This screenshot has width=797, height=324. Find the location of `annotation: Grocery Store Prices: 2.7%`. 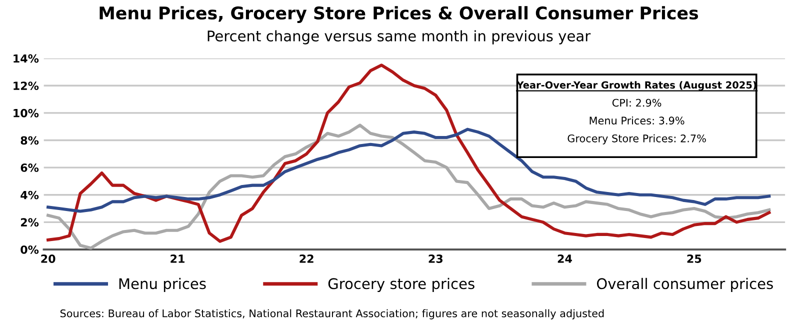

annotation: Grocery Store Prices: 2.7% is located at coordinates (637, 139).